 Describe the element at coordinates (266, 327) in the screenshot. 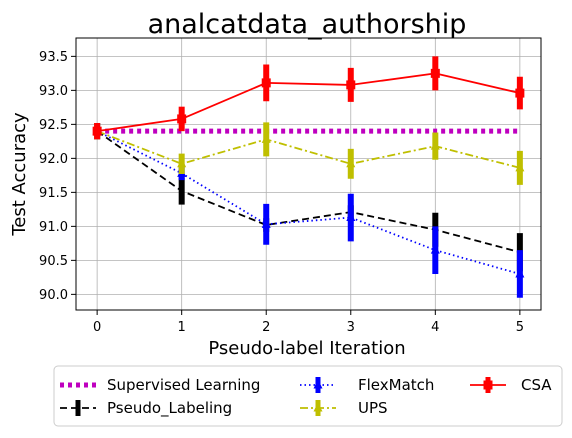

I see `x-tick-label: 2` at that location.